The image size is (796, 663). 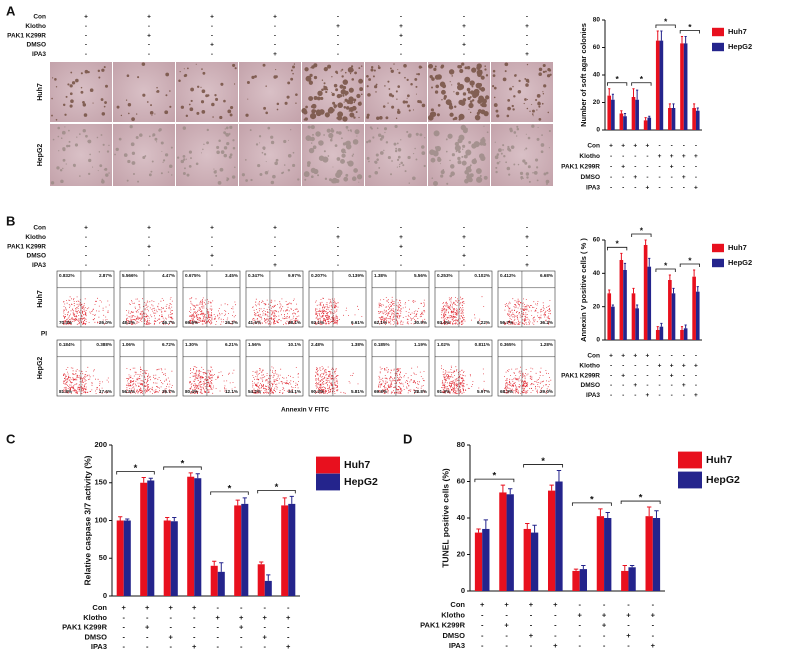 What do you see at coordinates (690, 460) in the screenshot?
I see `legend-swatch` at bounding box center [690, 460].